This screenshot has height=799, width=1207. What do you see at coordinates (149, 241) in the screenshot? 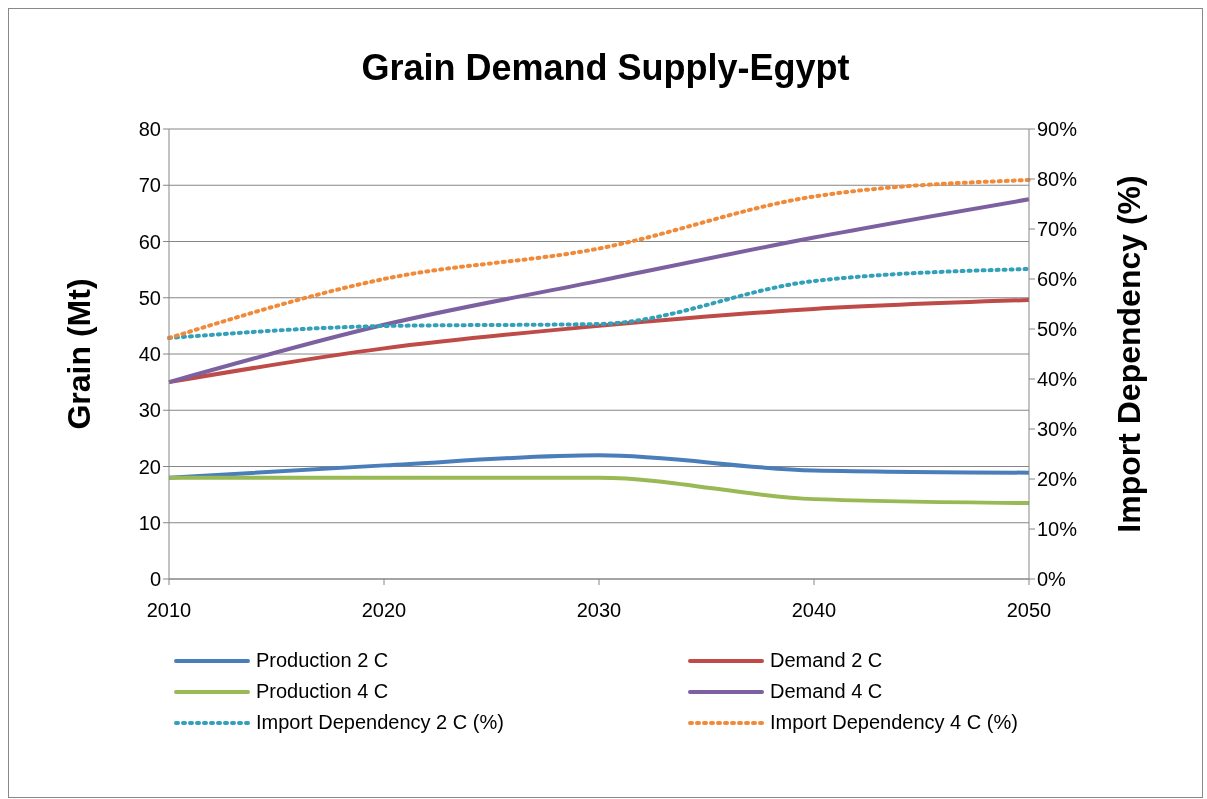
I see `y-tick-label: 60` at bounding box center [149, 241].